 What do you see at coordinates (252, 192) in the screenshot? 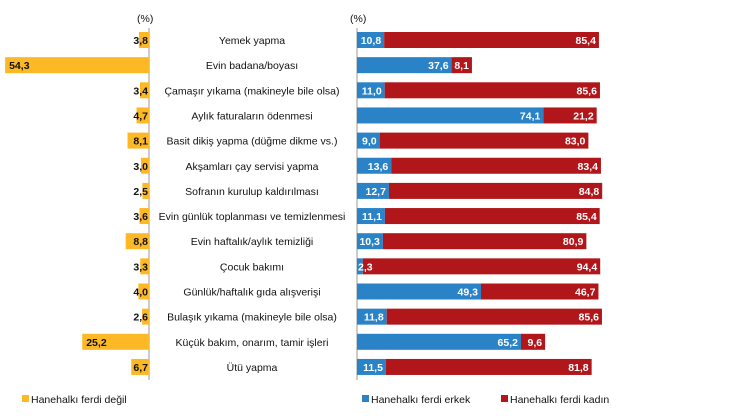
I see `category-label: Sofranın kurulup kaldırılması` at bounding box center [252, 192].